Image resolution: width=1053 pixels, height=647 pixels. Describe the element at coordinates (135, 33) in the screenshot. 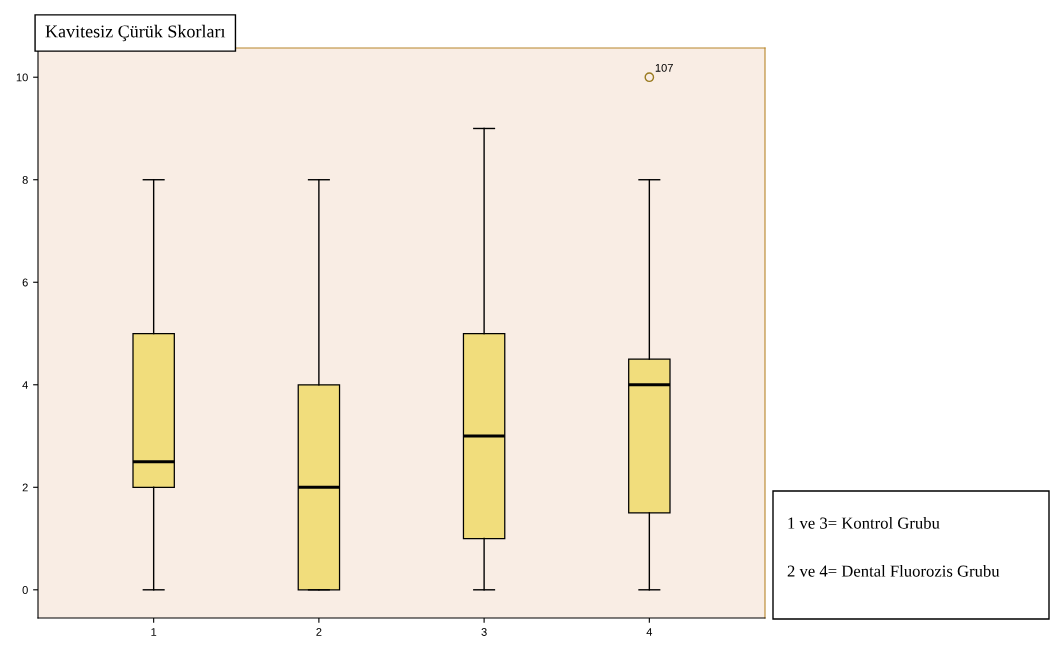

I see `chart-title: Kavitesiz Çürük Skorları` at that location.